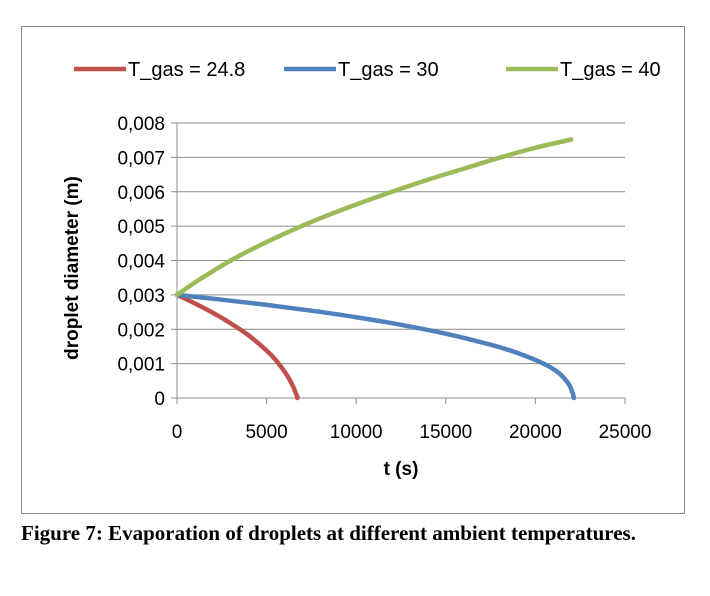 This screenshot has height=596, width=710. Describe the element at coordinates (141, 330) in the screenshot. I see `y-tick-label: 0,002` at that location.